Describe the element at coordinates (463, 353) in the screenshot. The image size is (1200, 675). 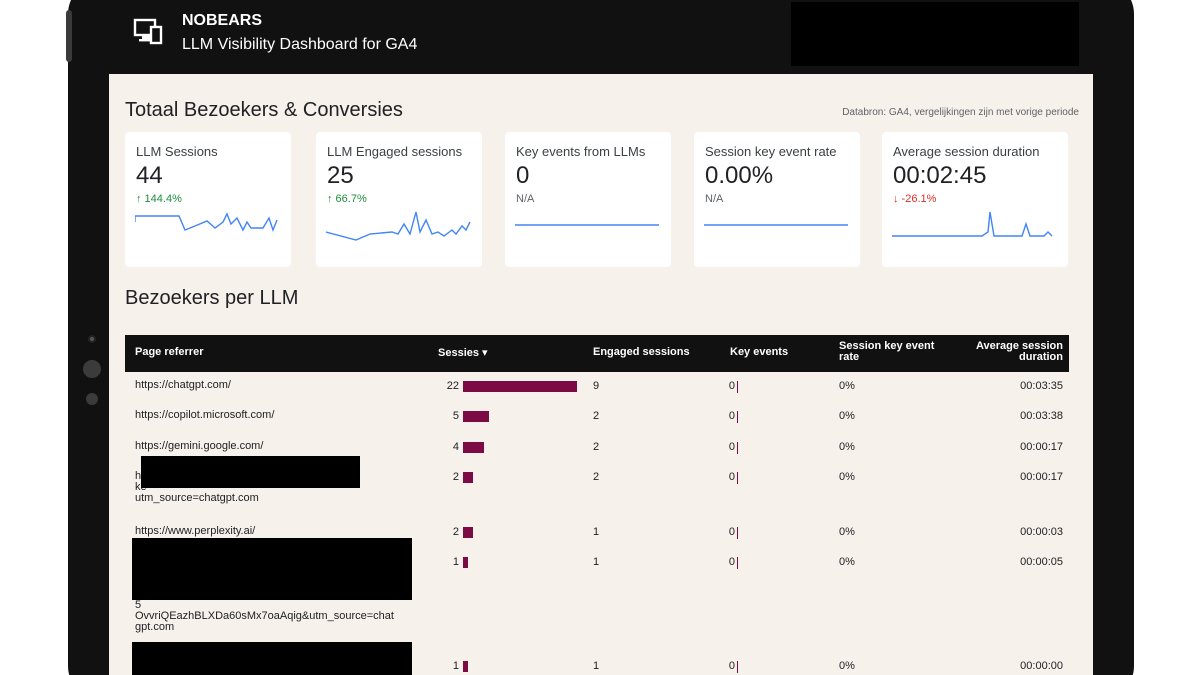
I see `column-header-sessions: Sessies ▾` at that location.